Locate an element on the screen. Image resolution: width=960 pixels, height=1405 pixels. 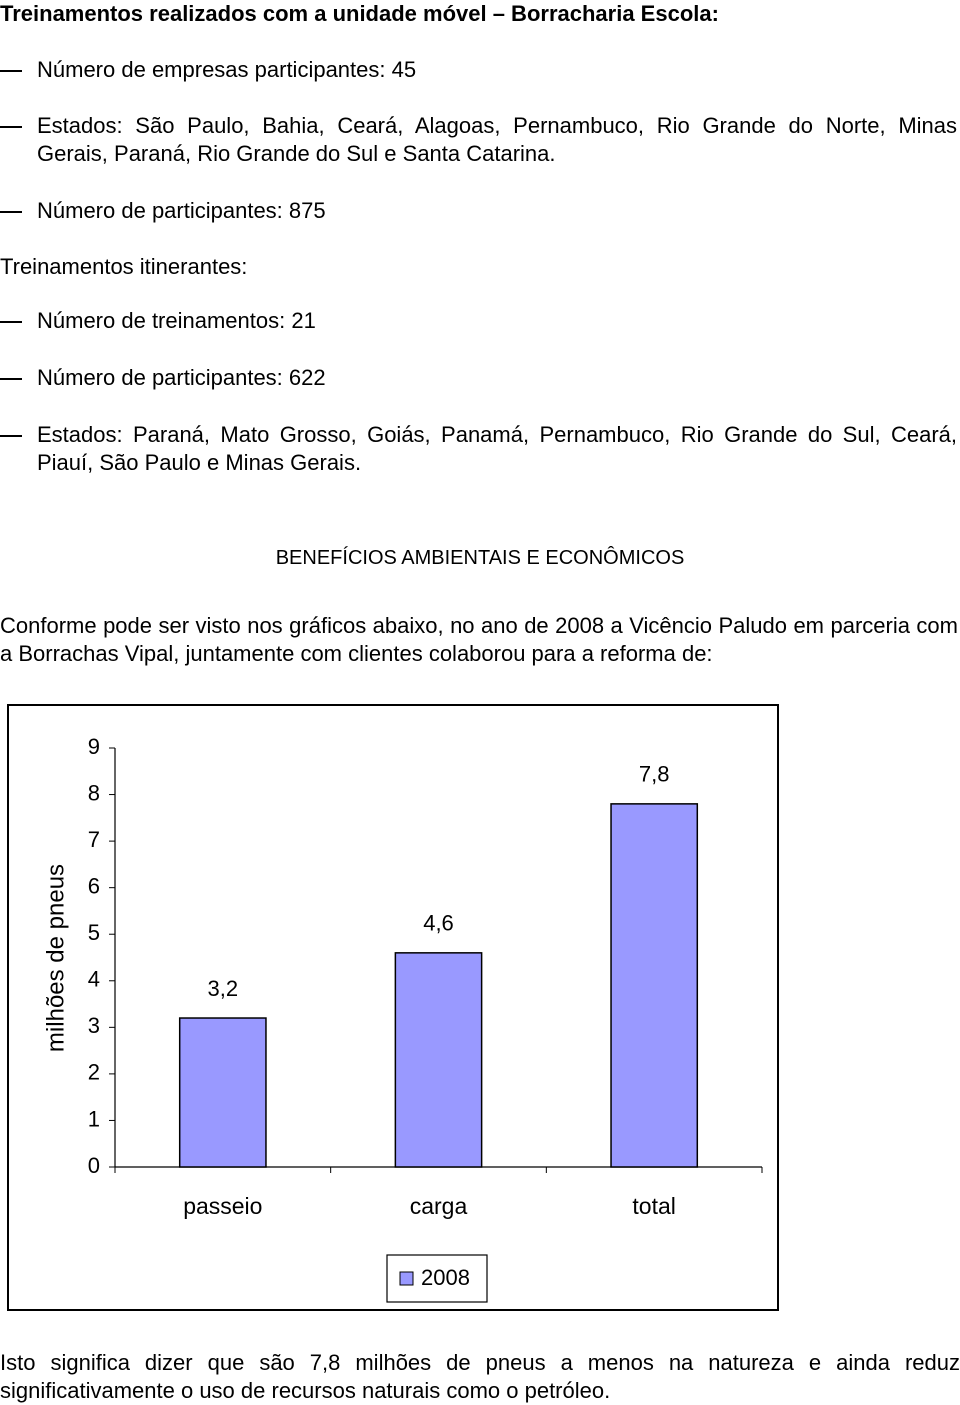
y-tick-label: 9 is located at coordinates (94, 746).